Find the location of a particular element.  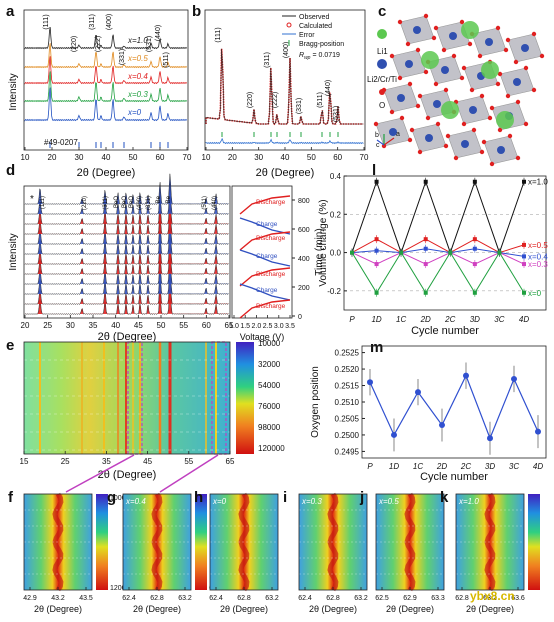

voltage-axis-label: Voltage (V) is located at coordinates (262, 337).